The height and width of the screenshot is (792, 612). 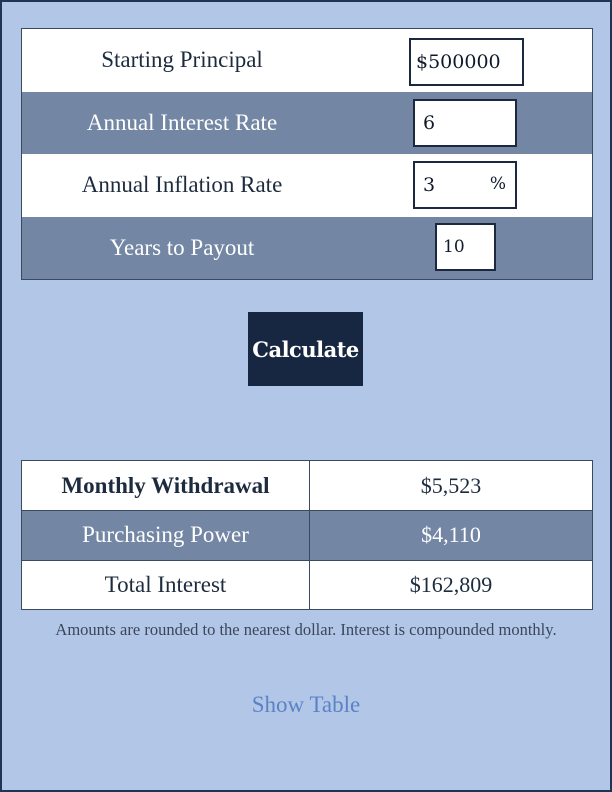 What do you see at coordinates (166, 584) in the screenshot?
I see `total-interest-label: Total Interest` at bounding box center [166, 584].